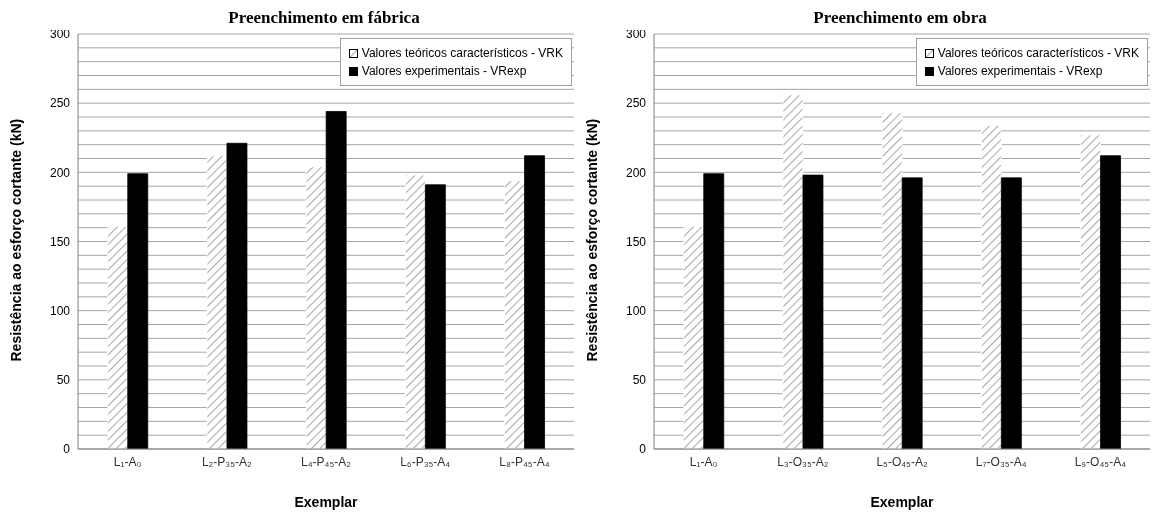 The image size is (1161, 529). I want to click on x-tick-label: L₆-P₃₅-A₄, so click(425, 461).